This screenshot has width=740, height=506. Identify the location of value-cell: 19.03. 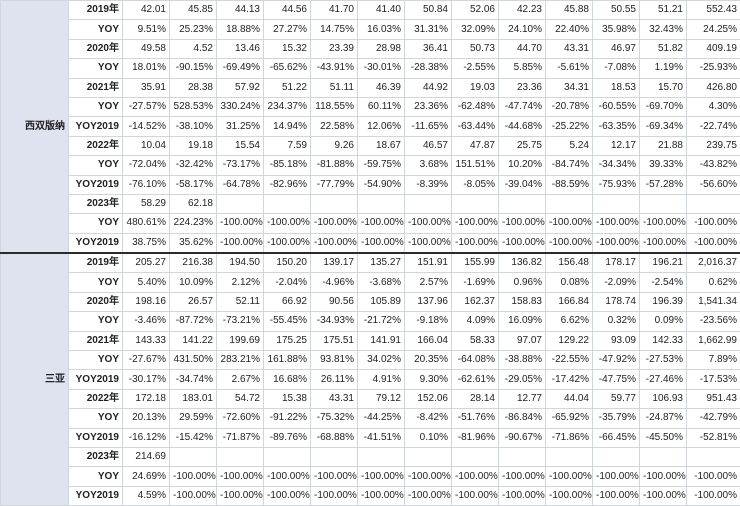
(475, 87).